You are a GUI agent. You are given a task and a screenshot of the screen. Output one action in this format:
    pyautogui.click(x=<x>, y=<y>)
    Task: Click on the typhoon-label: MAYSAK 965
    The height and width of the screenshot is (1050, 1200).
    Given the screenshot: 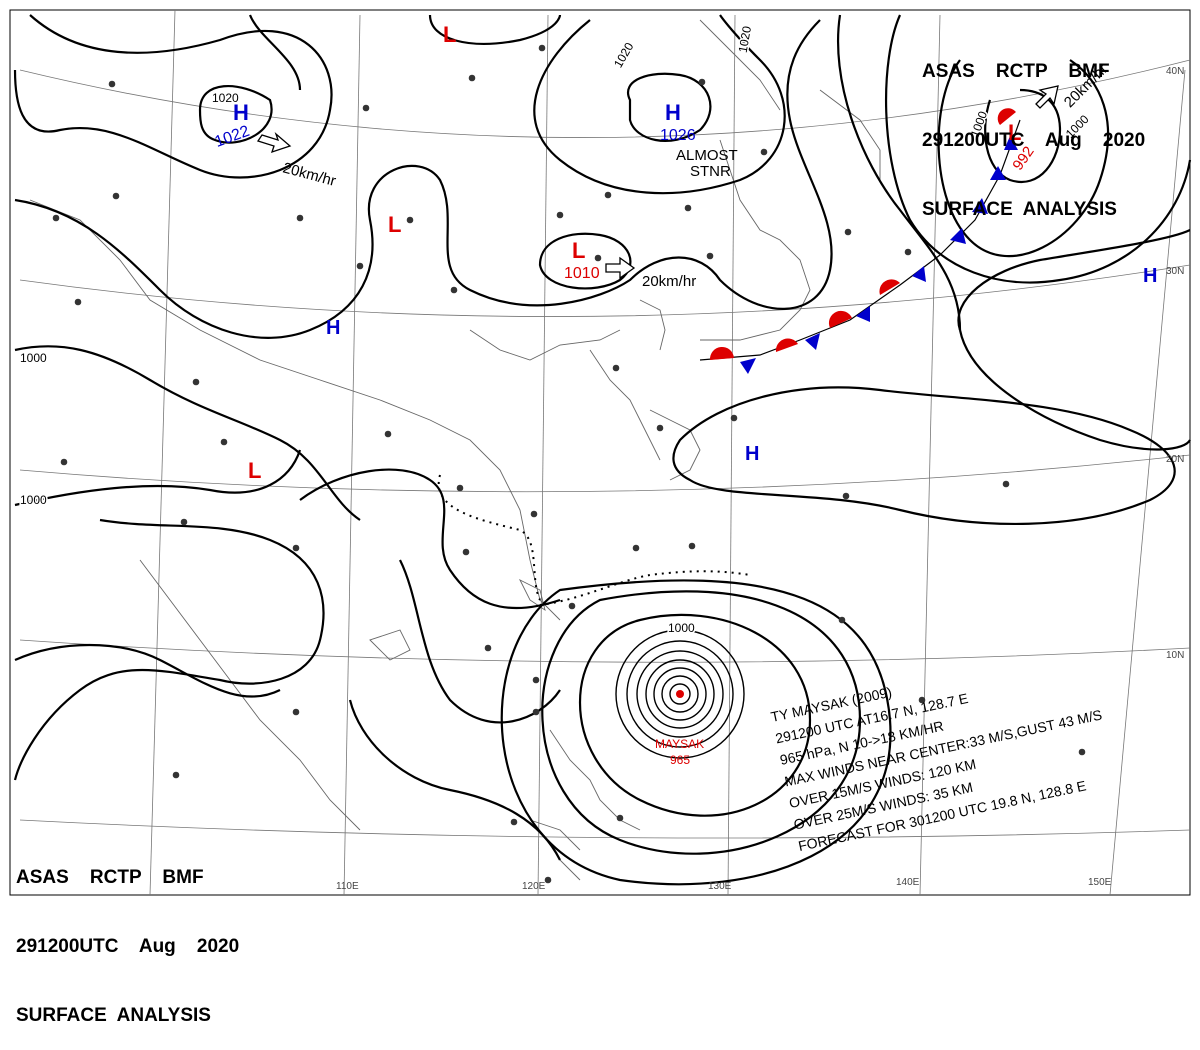 What is the action you would take?
    pyautogui.click(x=679, y=752)
    